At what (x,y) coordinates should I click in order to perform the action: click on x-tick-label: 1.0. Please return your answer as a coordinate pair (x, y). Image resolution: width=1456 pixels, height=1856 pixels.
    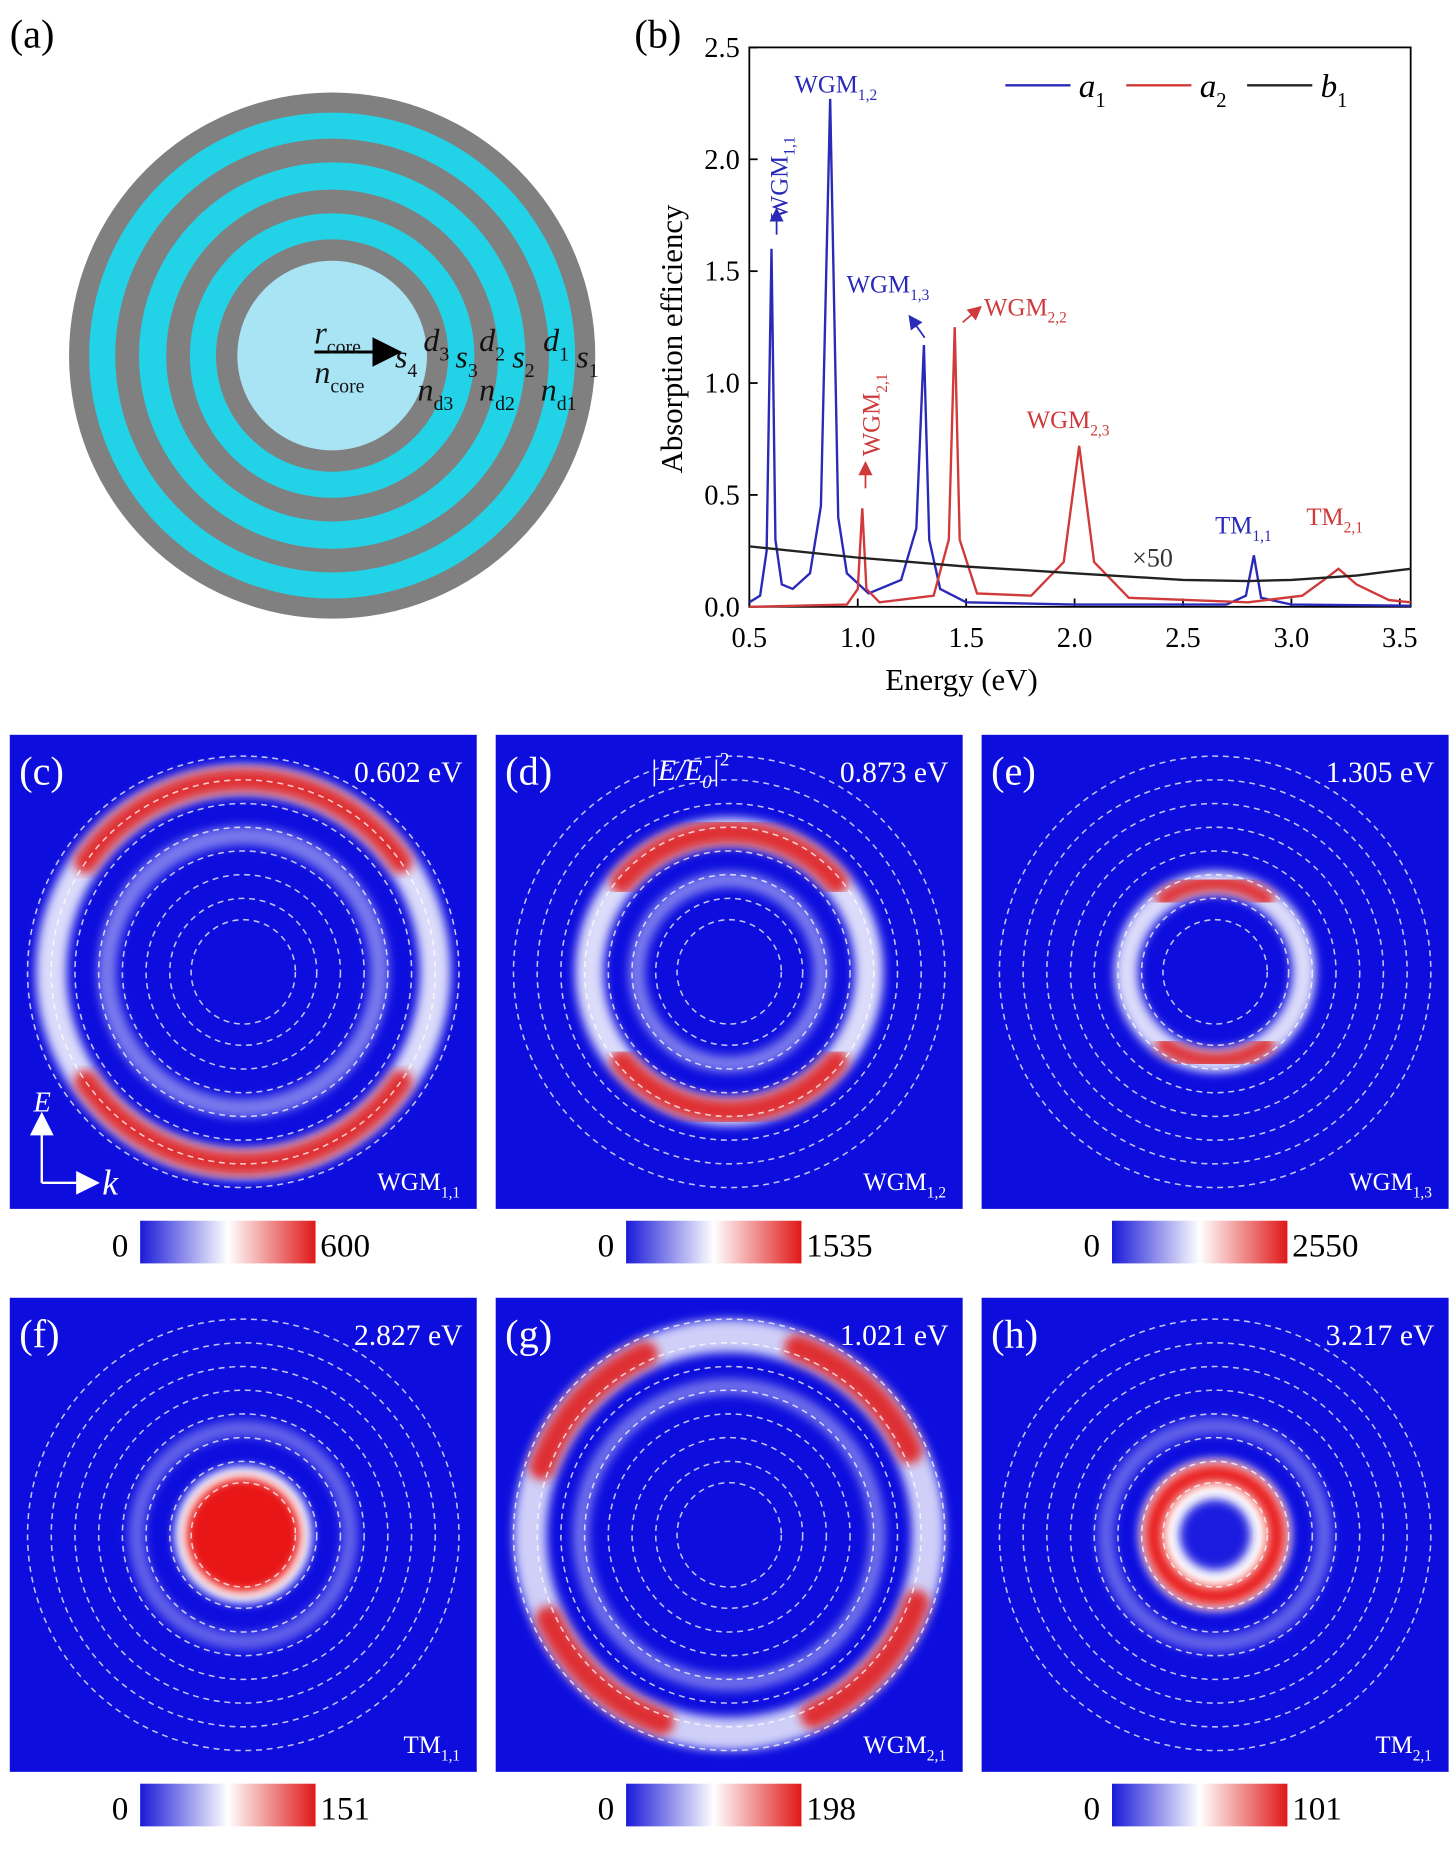
    Looking at the image, I should click on (858, 638).